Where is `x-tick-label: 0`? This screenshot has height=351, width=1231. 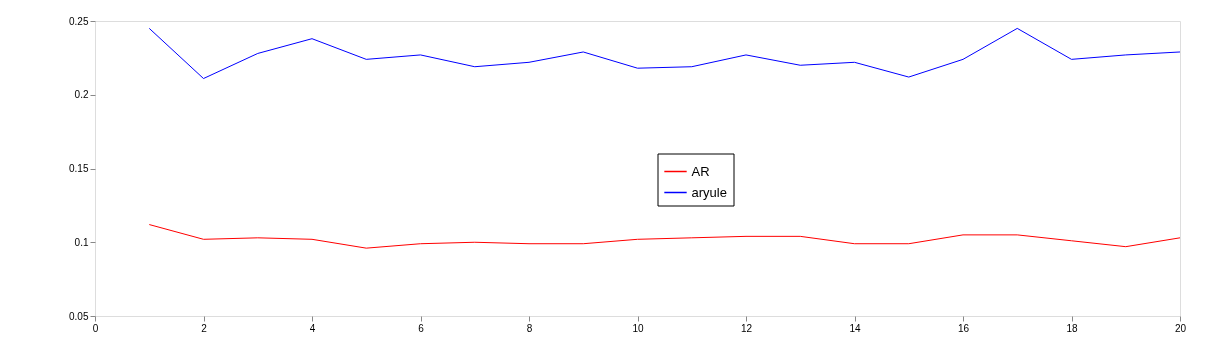
x-tick-label: 0 is located at coordinates (95, 328).